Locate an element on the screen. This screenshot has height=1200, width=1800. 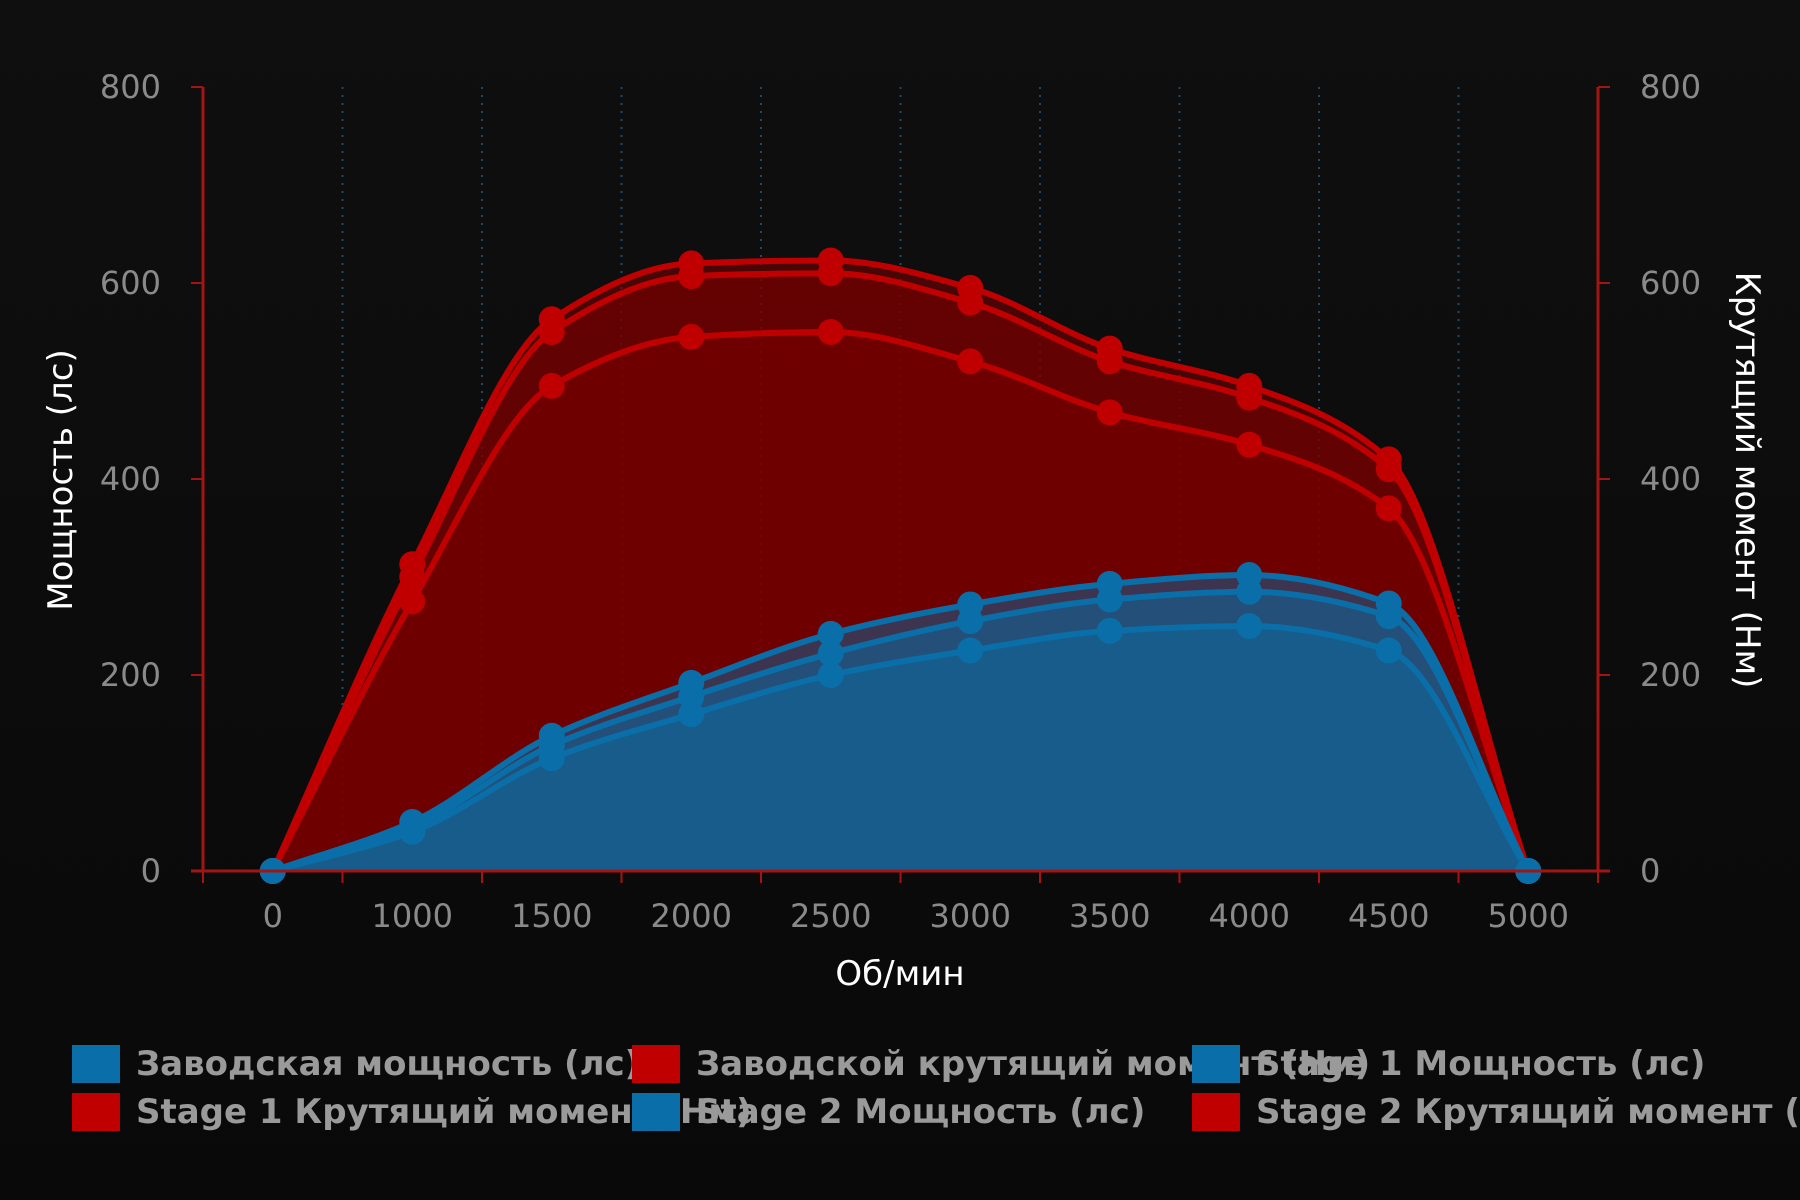
x-tick-label: 0 is located at coordinates (273, 916).